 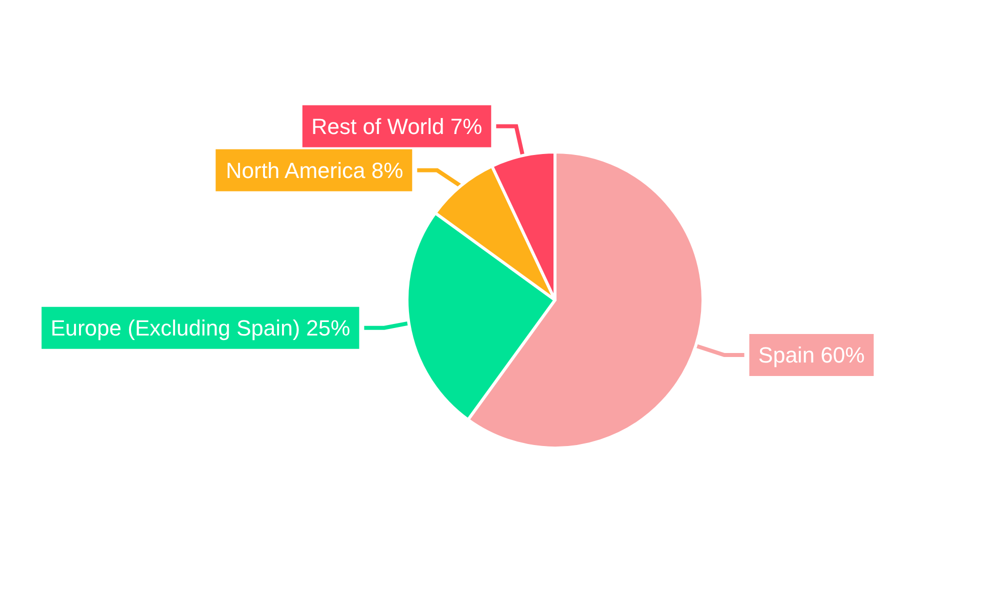 What do you see at coordinates (315, 170) in the screenshot?
I see `slice-label: North America 8%` at bounding box center [315, 170].